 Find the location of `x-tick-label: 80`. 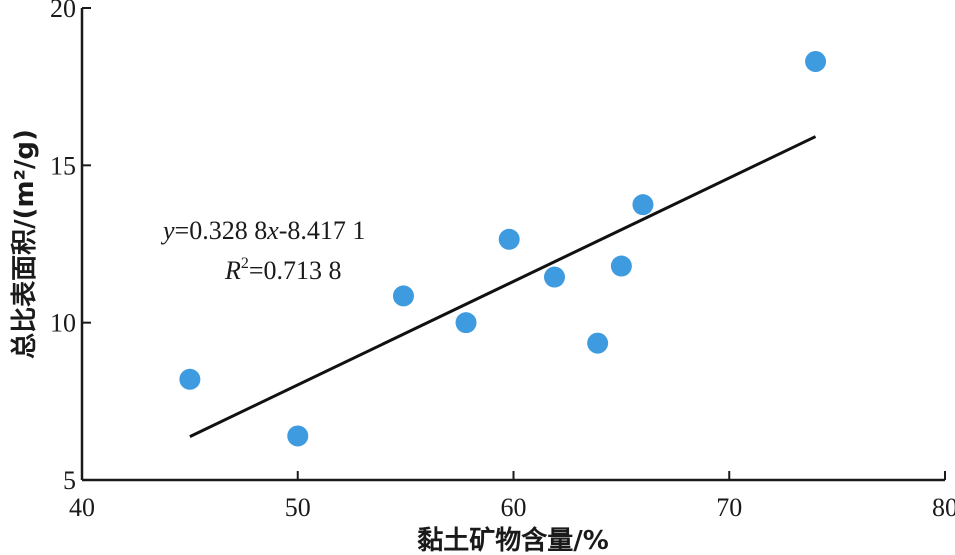

x-tick-label: 80 is located at coordinates (943, 507).